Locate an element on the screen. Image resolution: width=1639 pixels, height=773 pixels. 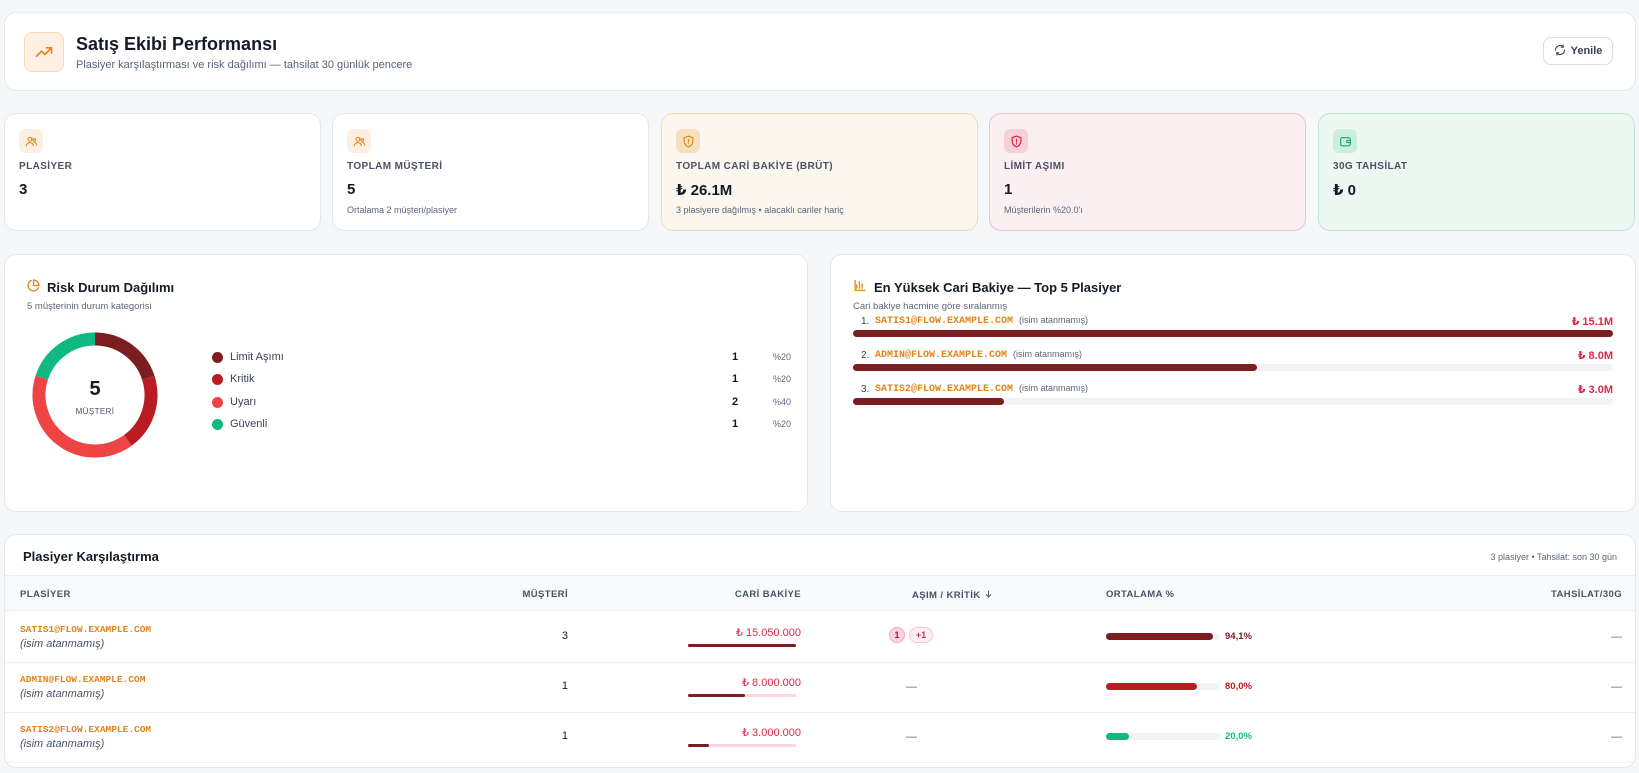
kpi-value: ₺ 26.1M is located at coordinates (704, 190).